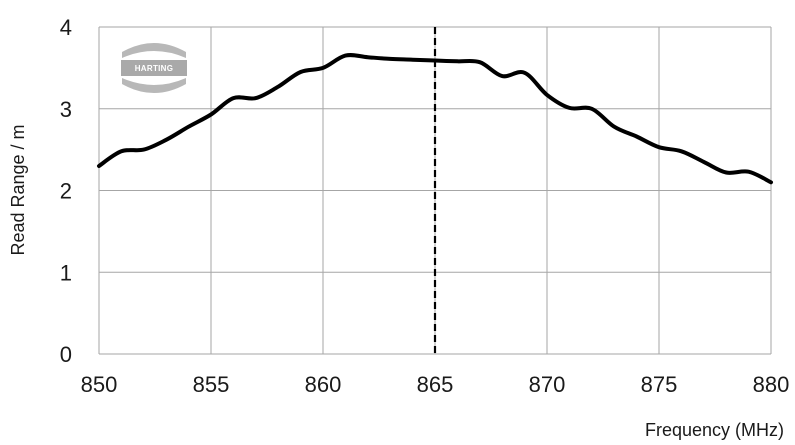 The height and width of the screenshot is (445, 795). I want to click on y-tick-label-1: 1, so click(66, 272).